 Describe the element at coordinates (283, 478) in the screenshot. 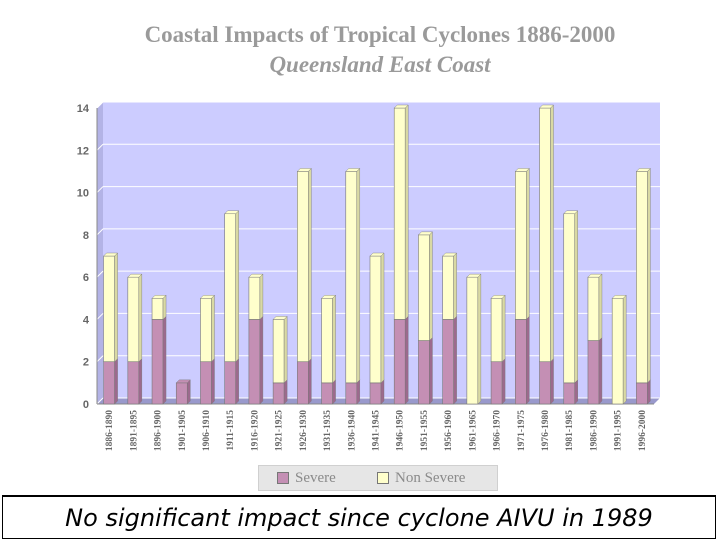

I see `legend-swatch-severe` at that location.